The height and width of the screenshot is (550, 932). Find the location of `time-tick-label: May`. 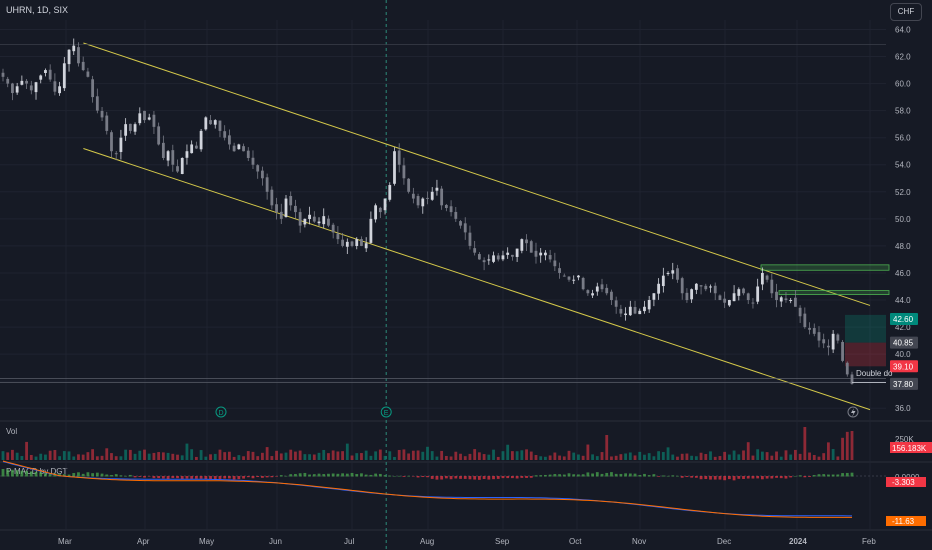

time-tick-label: May is located at coordinates (206, 541).